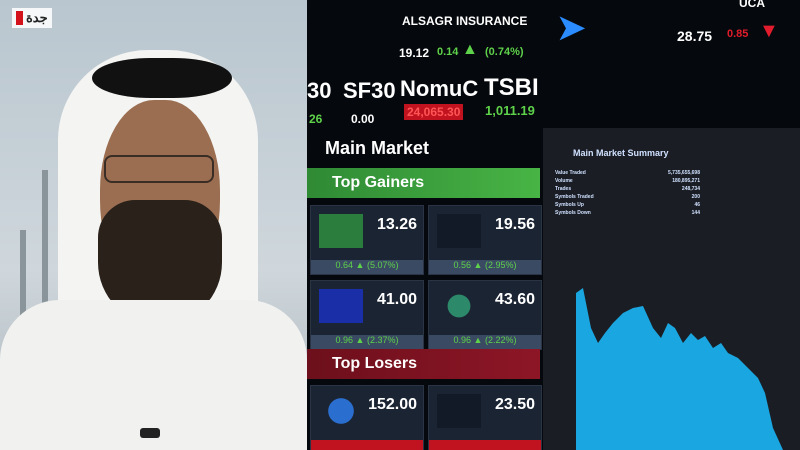 The width and height of the screenshot is (800, 450). Describe the element at coordinates (439, 88) in the screenshot. I see `index-name: NomuC` at that location.